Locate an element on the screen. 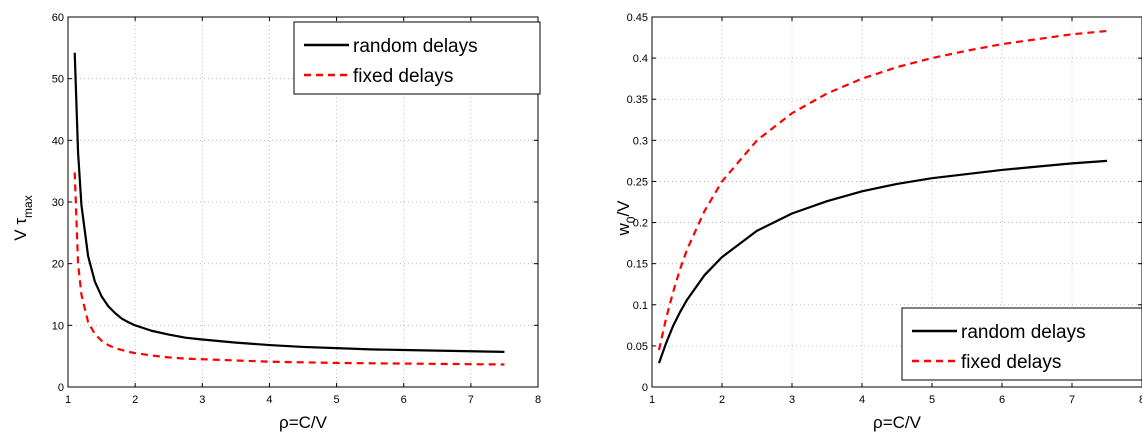 The image size is (1142, 432). y-axis-label: w0/V is located at coordinates (626, 218).